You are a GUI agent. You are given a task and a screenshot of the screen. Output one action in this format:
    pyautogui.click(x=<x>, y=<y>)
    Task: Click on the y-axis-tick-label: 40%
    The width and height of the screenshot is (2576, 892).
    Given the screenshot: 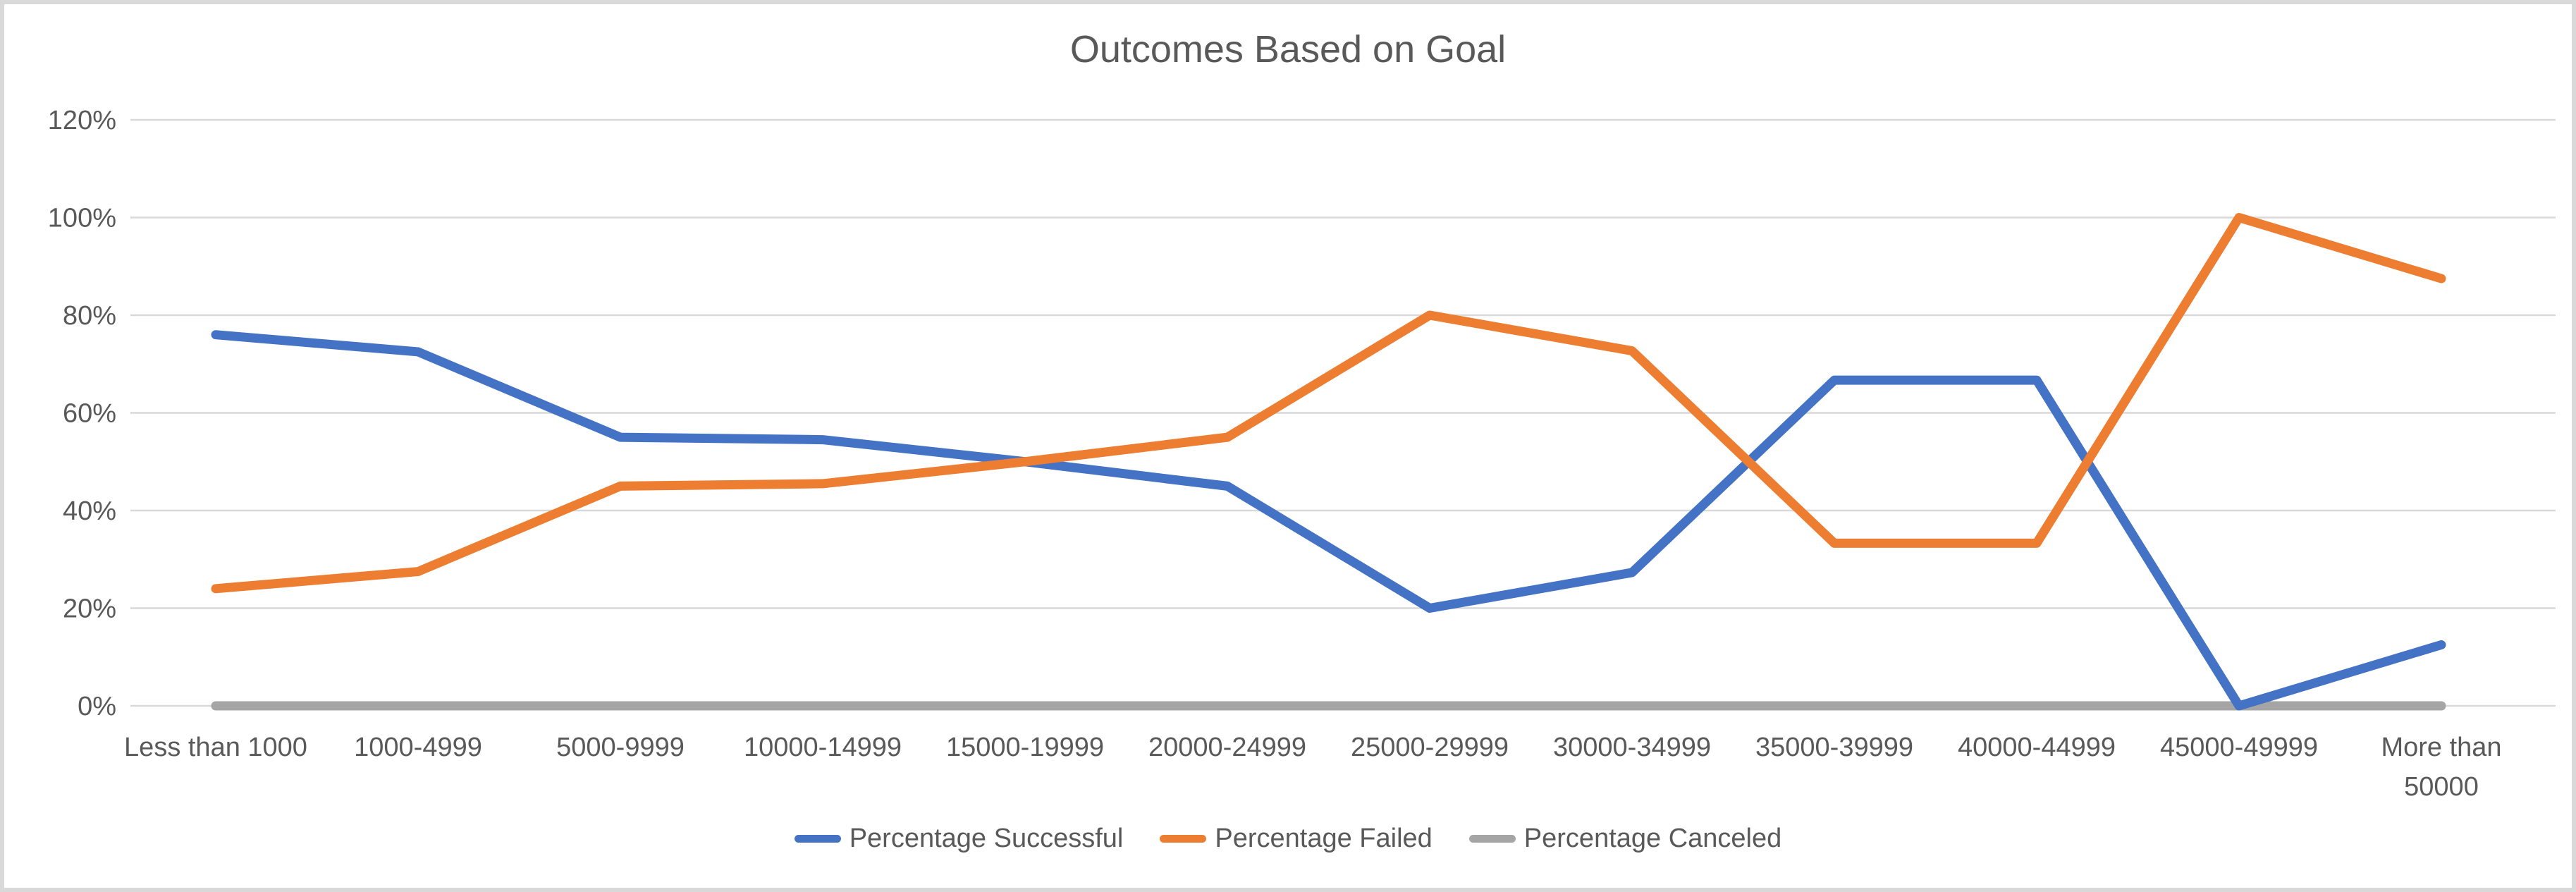 What is the action you would take?
    pyautogui.click(x=89, y=511)
    